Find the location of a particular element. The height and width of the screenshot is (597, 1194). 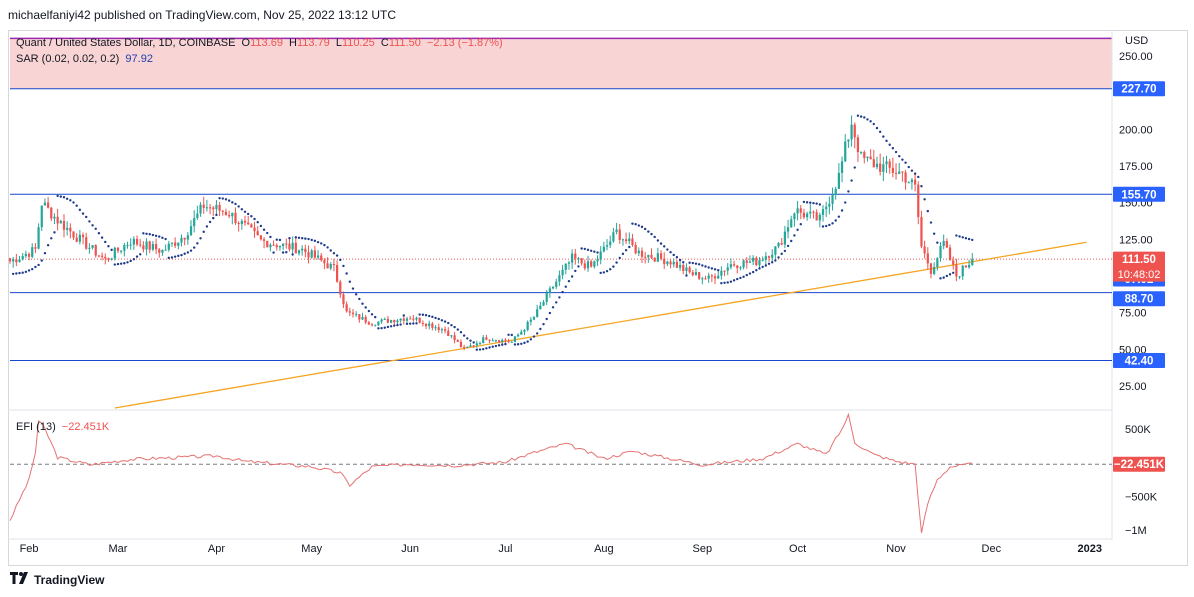

efi-value: −22.451K is located at coordinates (85, 427).